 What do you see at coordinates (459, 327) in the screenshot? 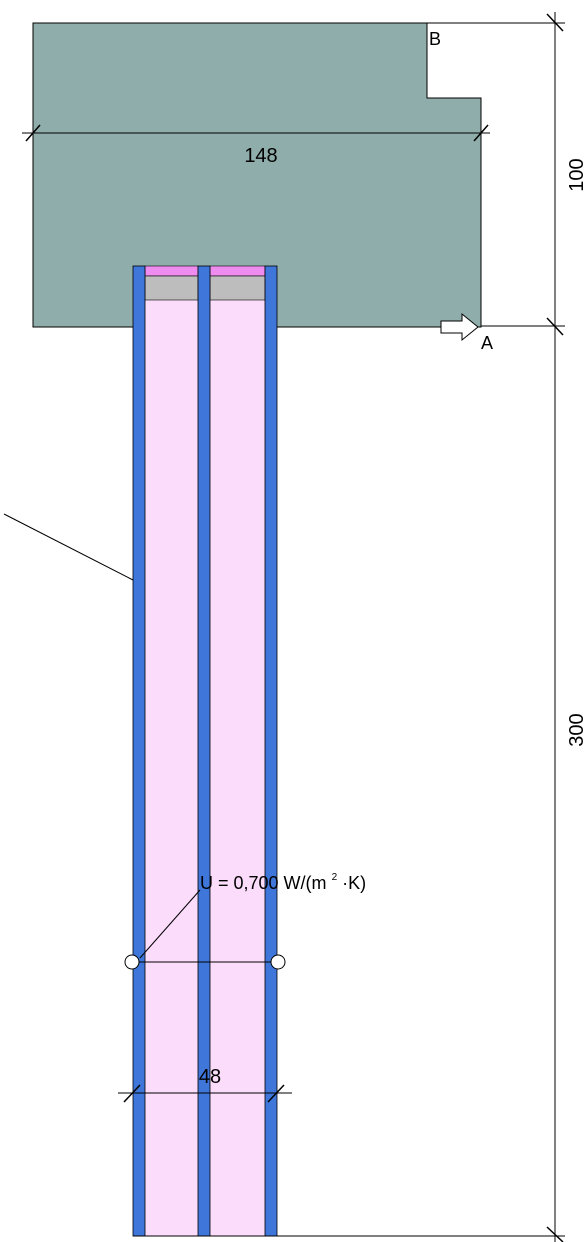
I see `arrow-a-icon` at bounding box center [459, 327].